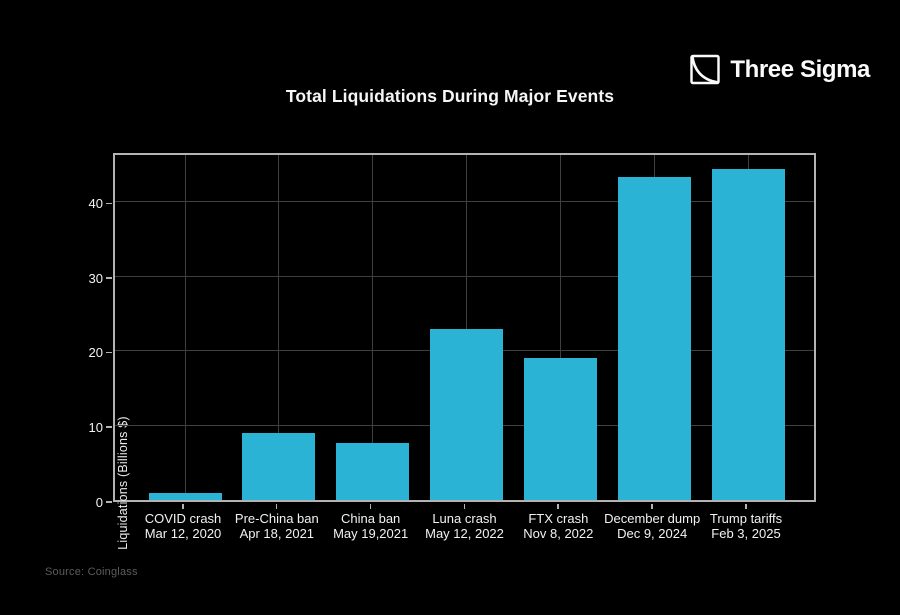 The height and width of the screenshot is (615, 900). I want to click on x-tick-label: FTX crash Nov 8, 2022, so click(558, 526).